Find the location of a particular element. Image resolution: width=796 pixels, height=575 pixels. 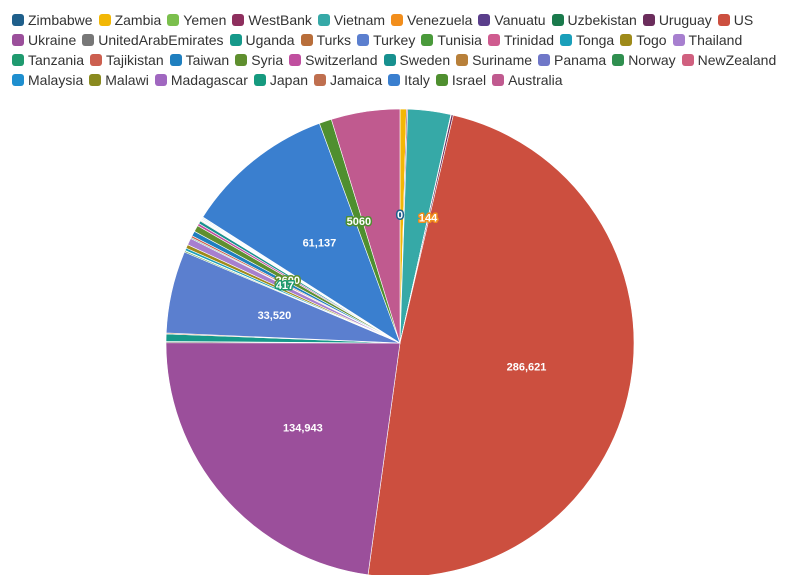

legend-item-venezuela: Venezuela is located at coordinates (431, 20).